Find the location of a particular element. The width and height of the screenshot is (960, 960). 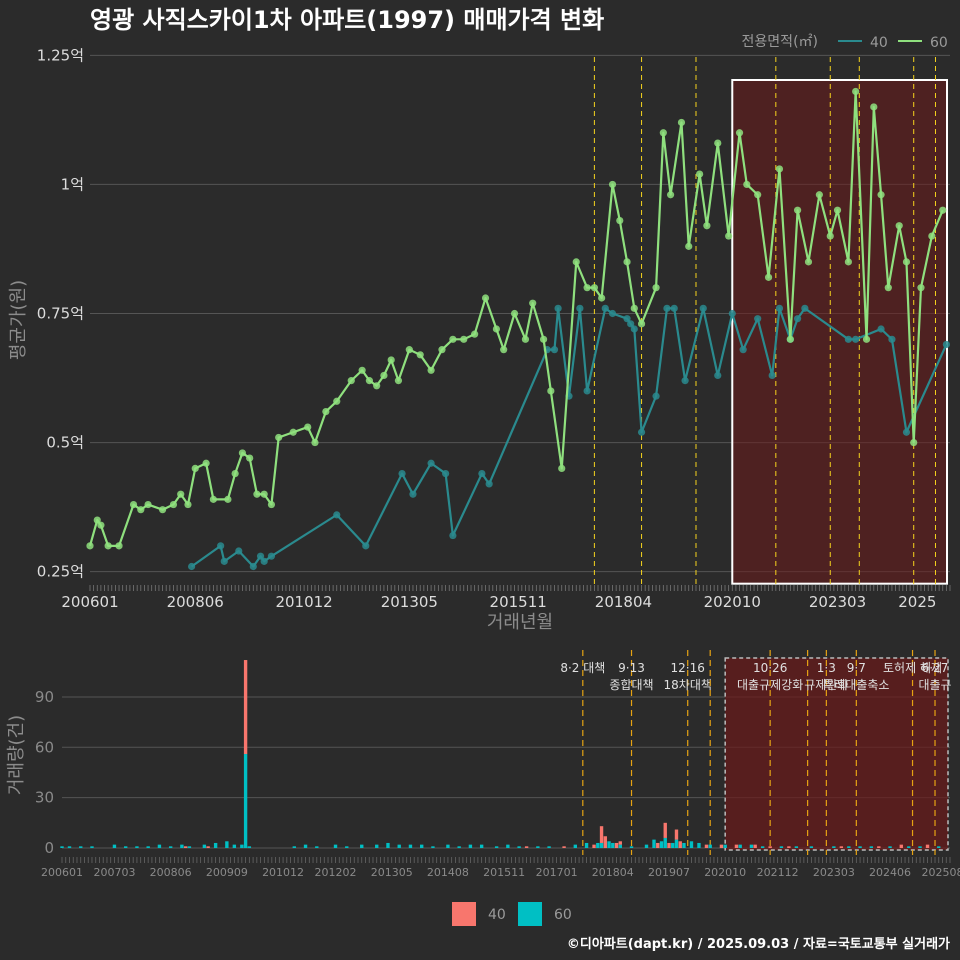

legend-title: 전용면적(㎡) is located at coordinates (780, 42).